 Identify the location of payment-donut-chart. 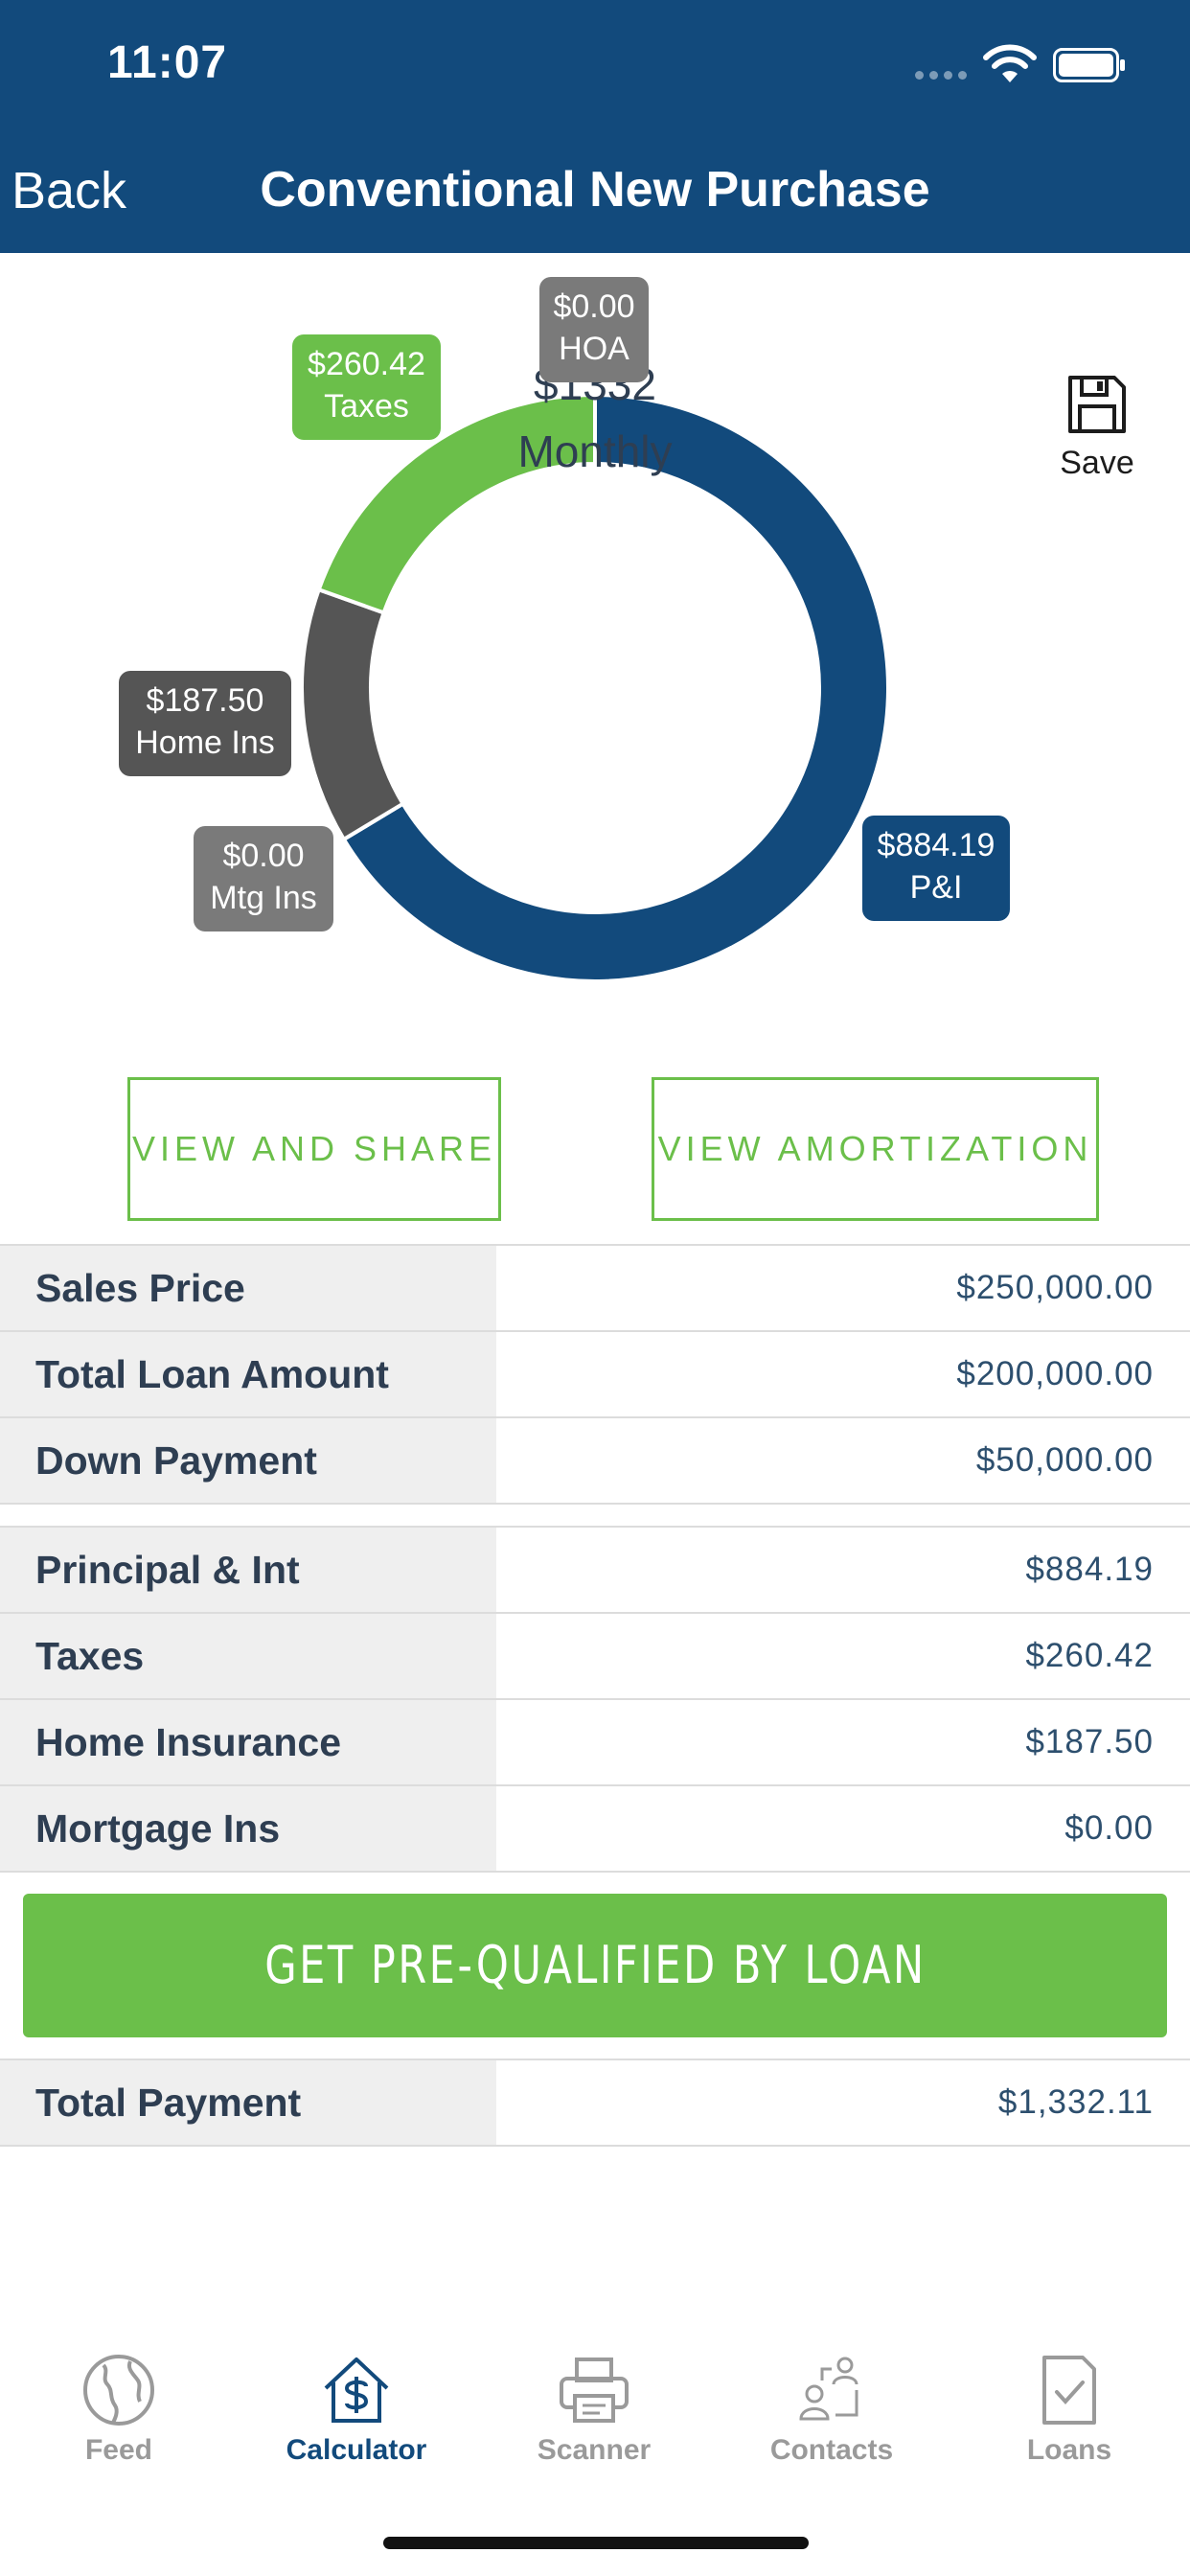
(595, 688).